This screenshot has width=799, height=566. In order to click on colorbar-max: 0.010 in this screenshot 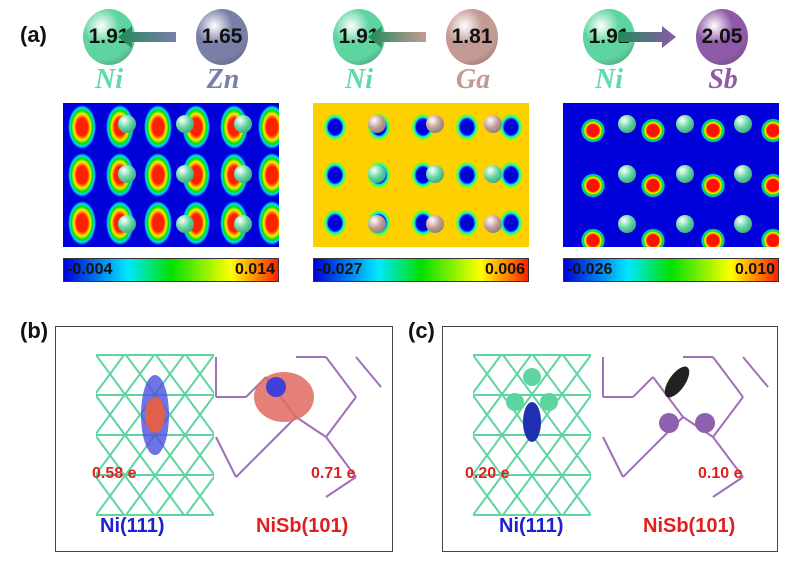, I will do `click(754, 269)`.